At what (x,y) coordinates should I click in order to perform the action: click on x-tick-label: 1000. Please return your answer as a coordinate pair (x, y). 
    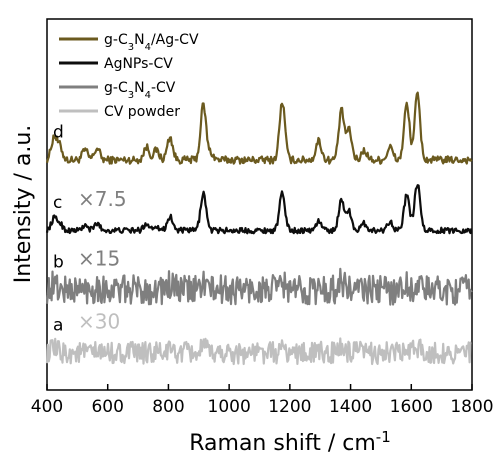
    Looking at the image, I should click on (229, 407).